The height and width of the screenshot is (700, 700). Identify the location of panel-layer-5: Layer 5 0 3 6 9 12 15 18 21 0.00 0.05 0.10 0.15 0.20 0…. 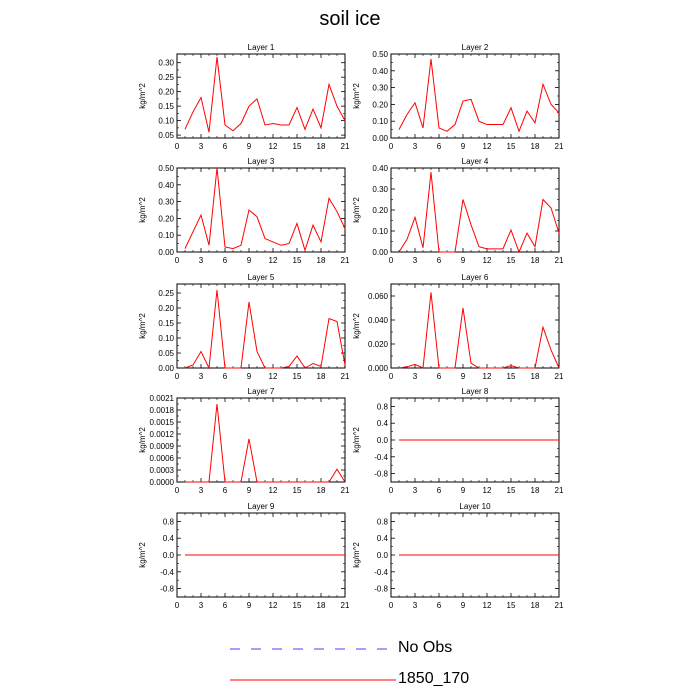
(244, 327).